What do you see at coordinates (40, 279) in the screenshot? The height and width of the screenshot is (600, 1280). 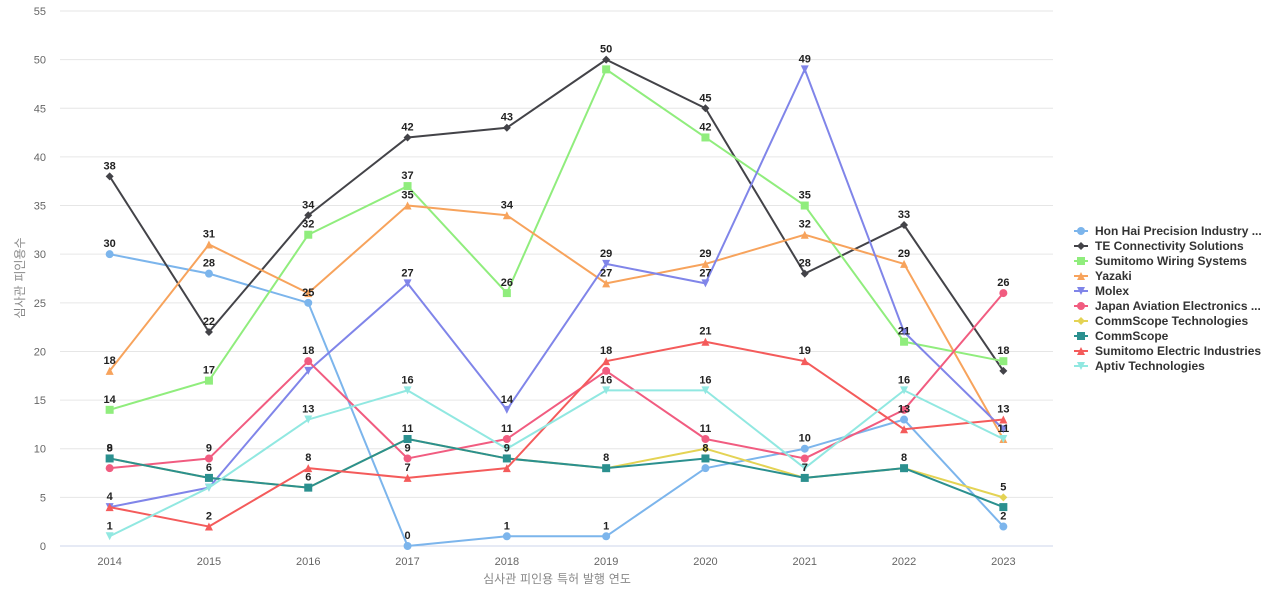 I see `y-axis-ticks: 0 5 10 15 20 25 30 35 40 45 50 55` at bounding box center [40, 279].